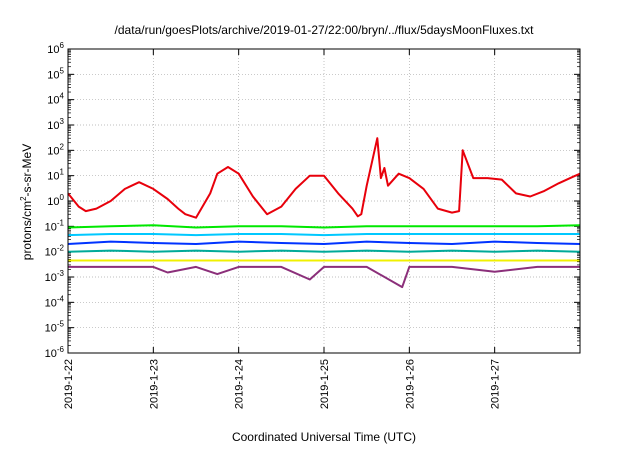 The width and height of the screenshot is (640, 453). I want to click on y-tick-label: 10², so click(55, 149).